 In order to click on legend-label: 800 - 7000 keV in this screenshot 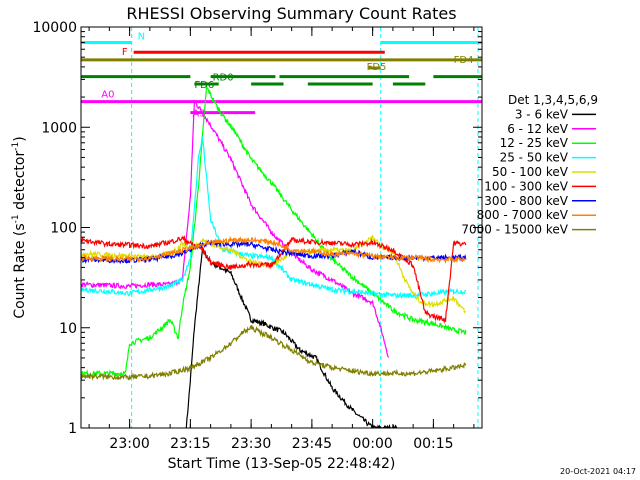, I will do `click(523, 215)`.